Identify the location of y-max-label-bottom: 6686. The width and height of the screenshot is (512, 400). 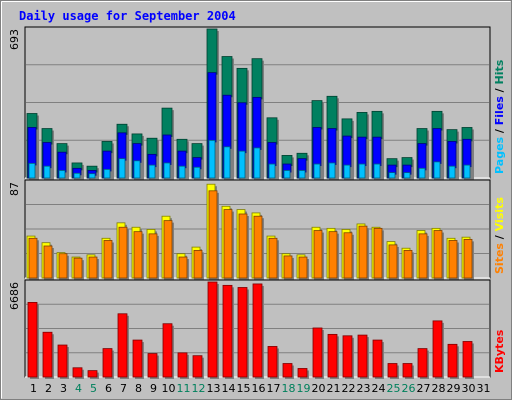
(14, 296).